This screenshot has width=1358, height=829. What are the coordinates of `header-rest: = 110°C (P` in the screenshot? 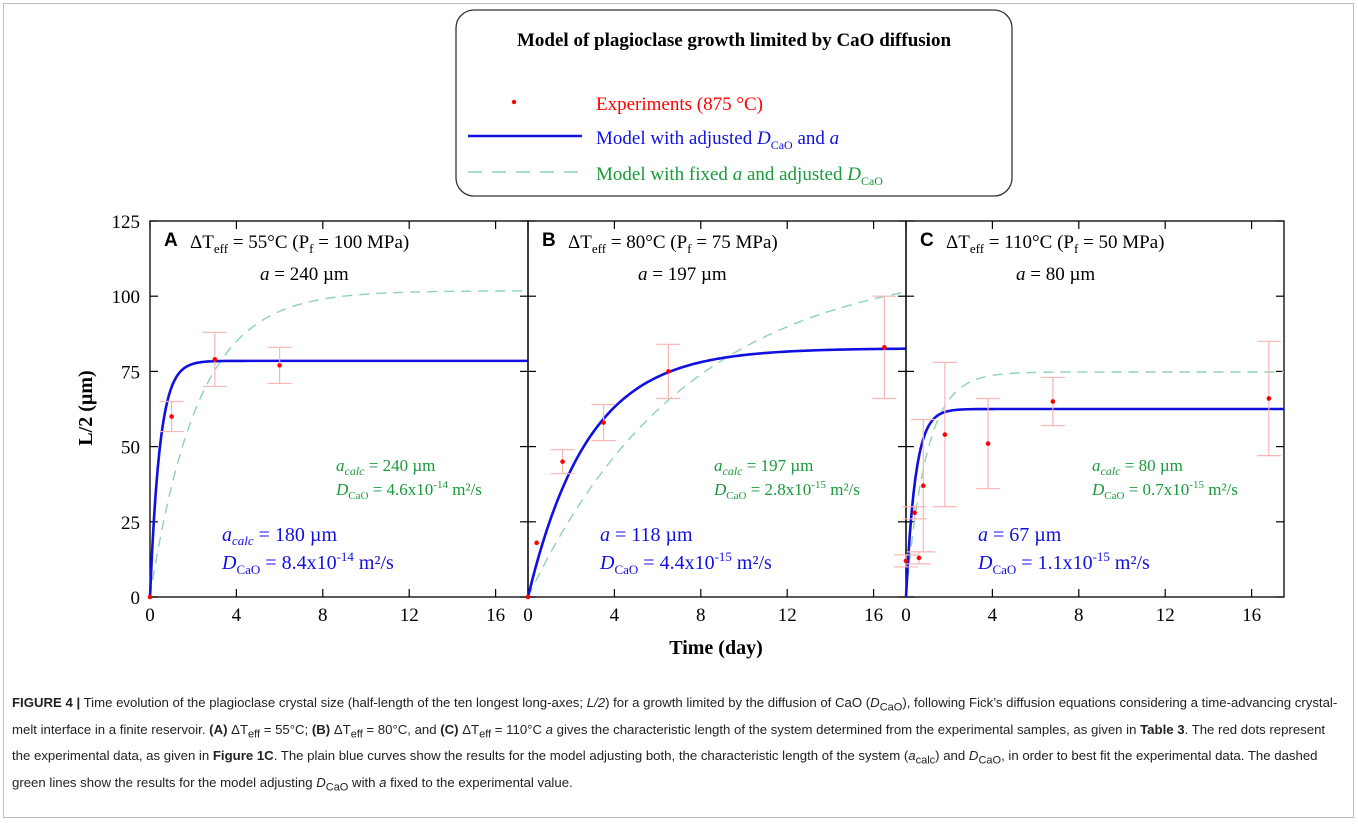 It's located at (1029, 242).